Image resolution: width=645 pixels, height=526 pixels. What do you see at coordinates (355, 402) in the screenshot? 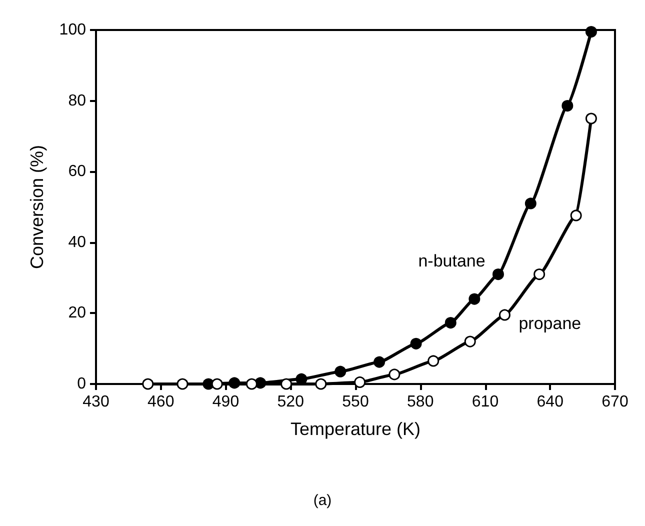
I see `x-tick-label: 550` at bounding box center [355, 402].